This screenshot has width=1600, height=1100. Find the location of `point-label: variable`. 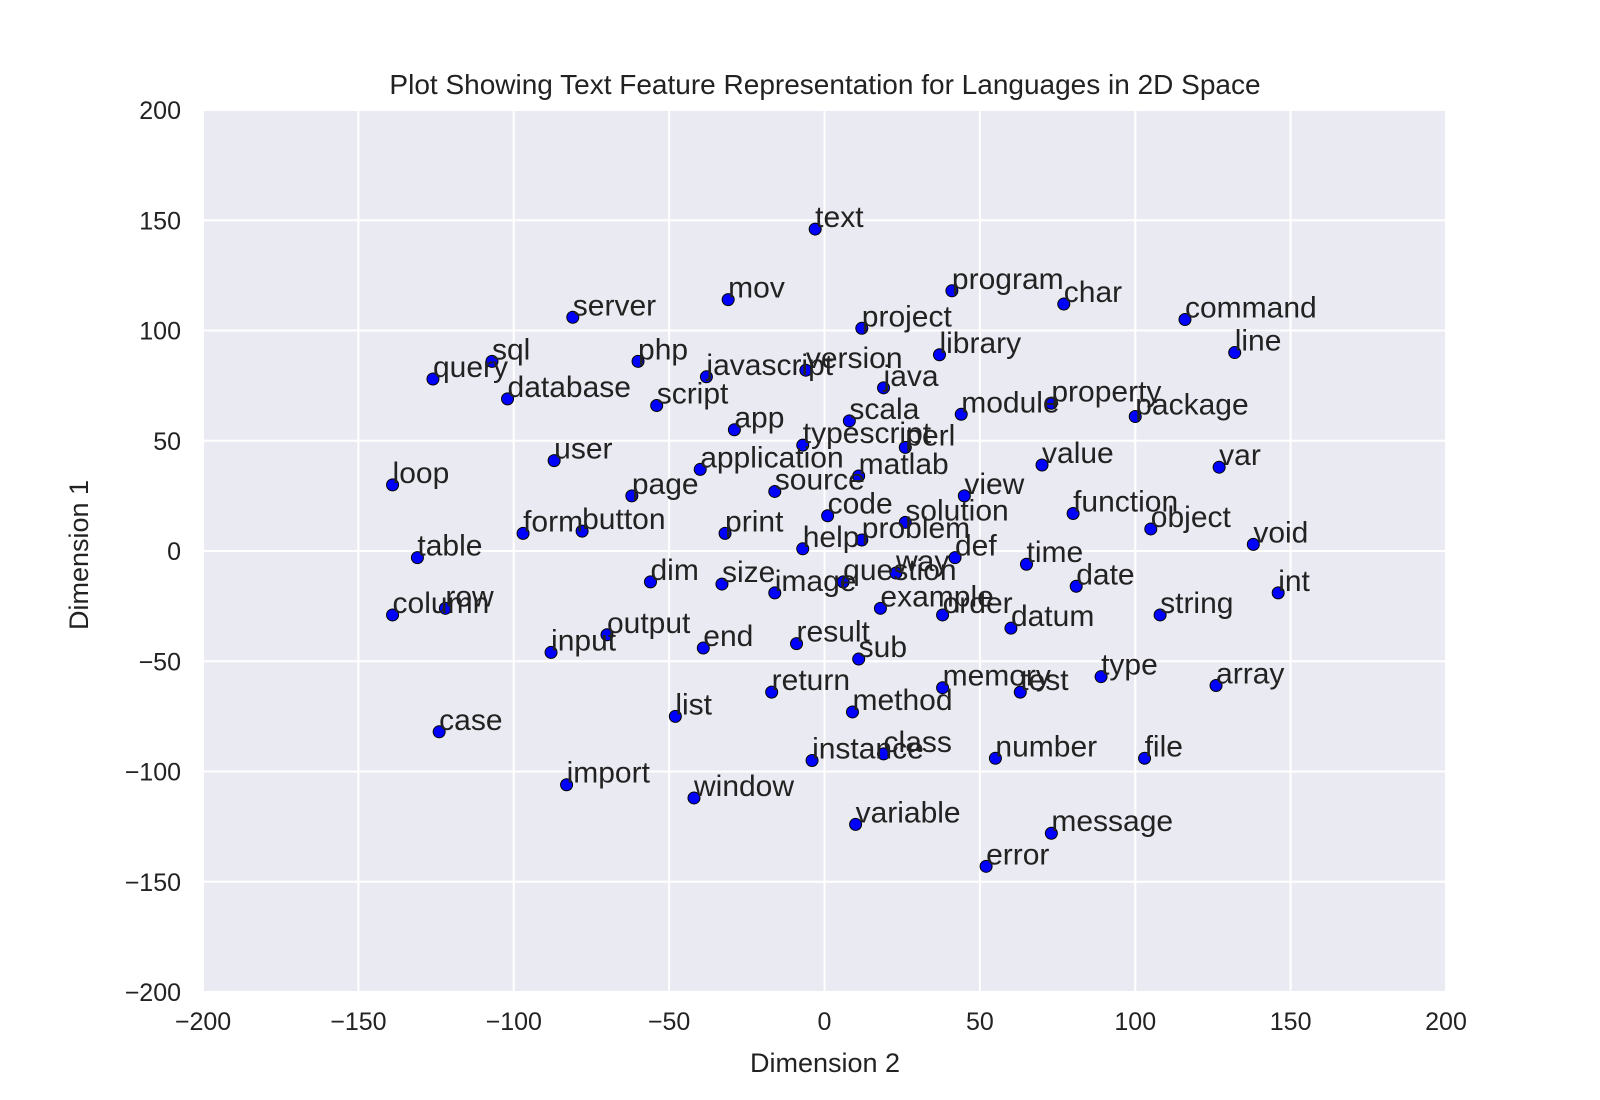

point-label: variable is located at coordinates (908, 812).